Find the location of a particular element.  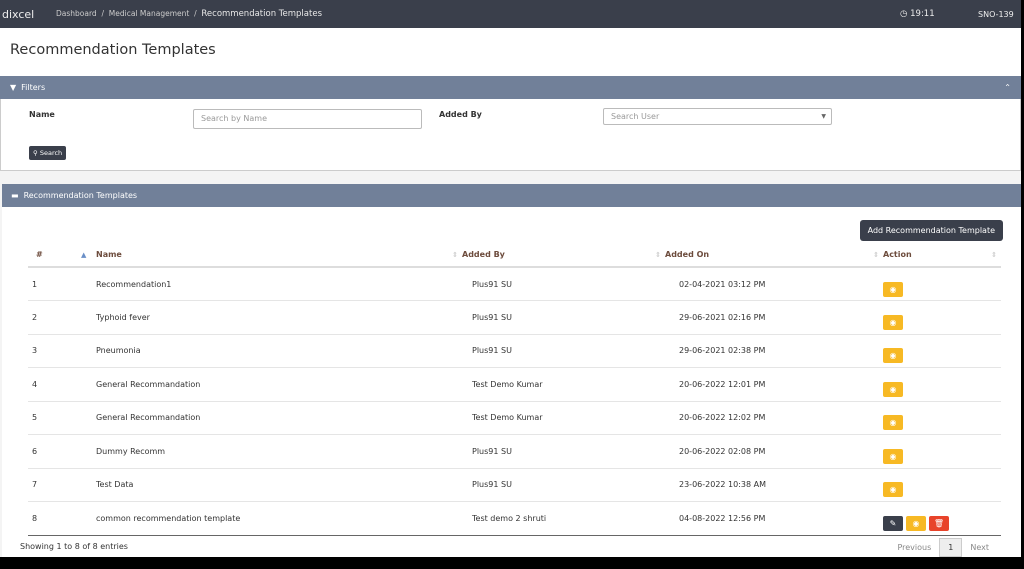

breadcrumb-medical-management: Medical Management is located at coordinates (149, 13).